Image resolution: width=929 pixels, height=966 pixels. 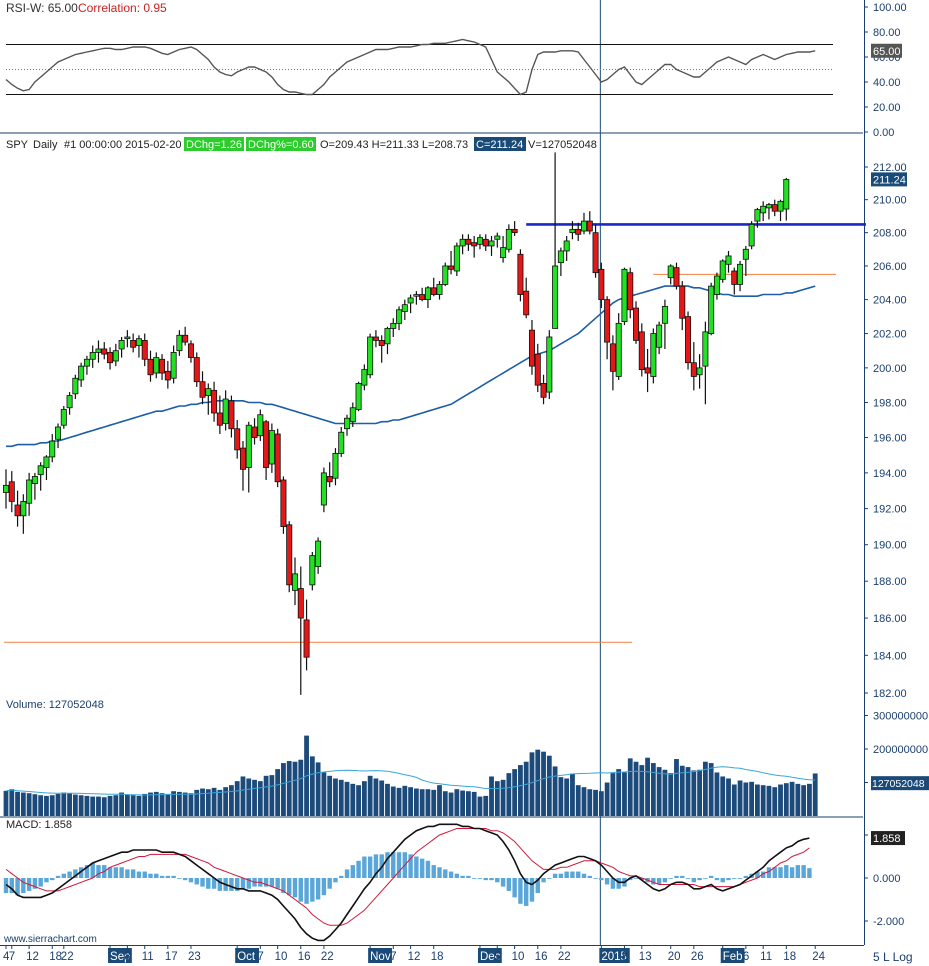 I want to click on macd-signal-line, so click(x=407, y=877).